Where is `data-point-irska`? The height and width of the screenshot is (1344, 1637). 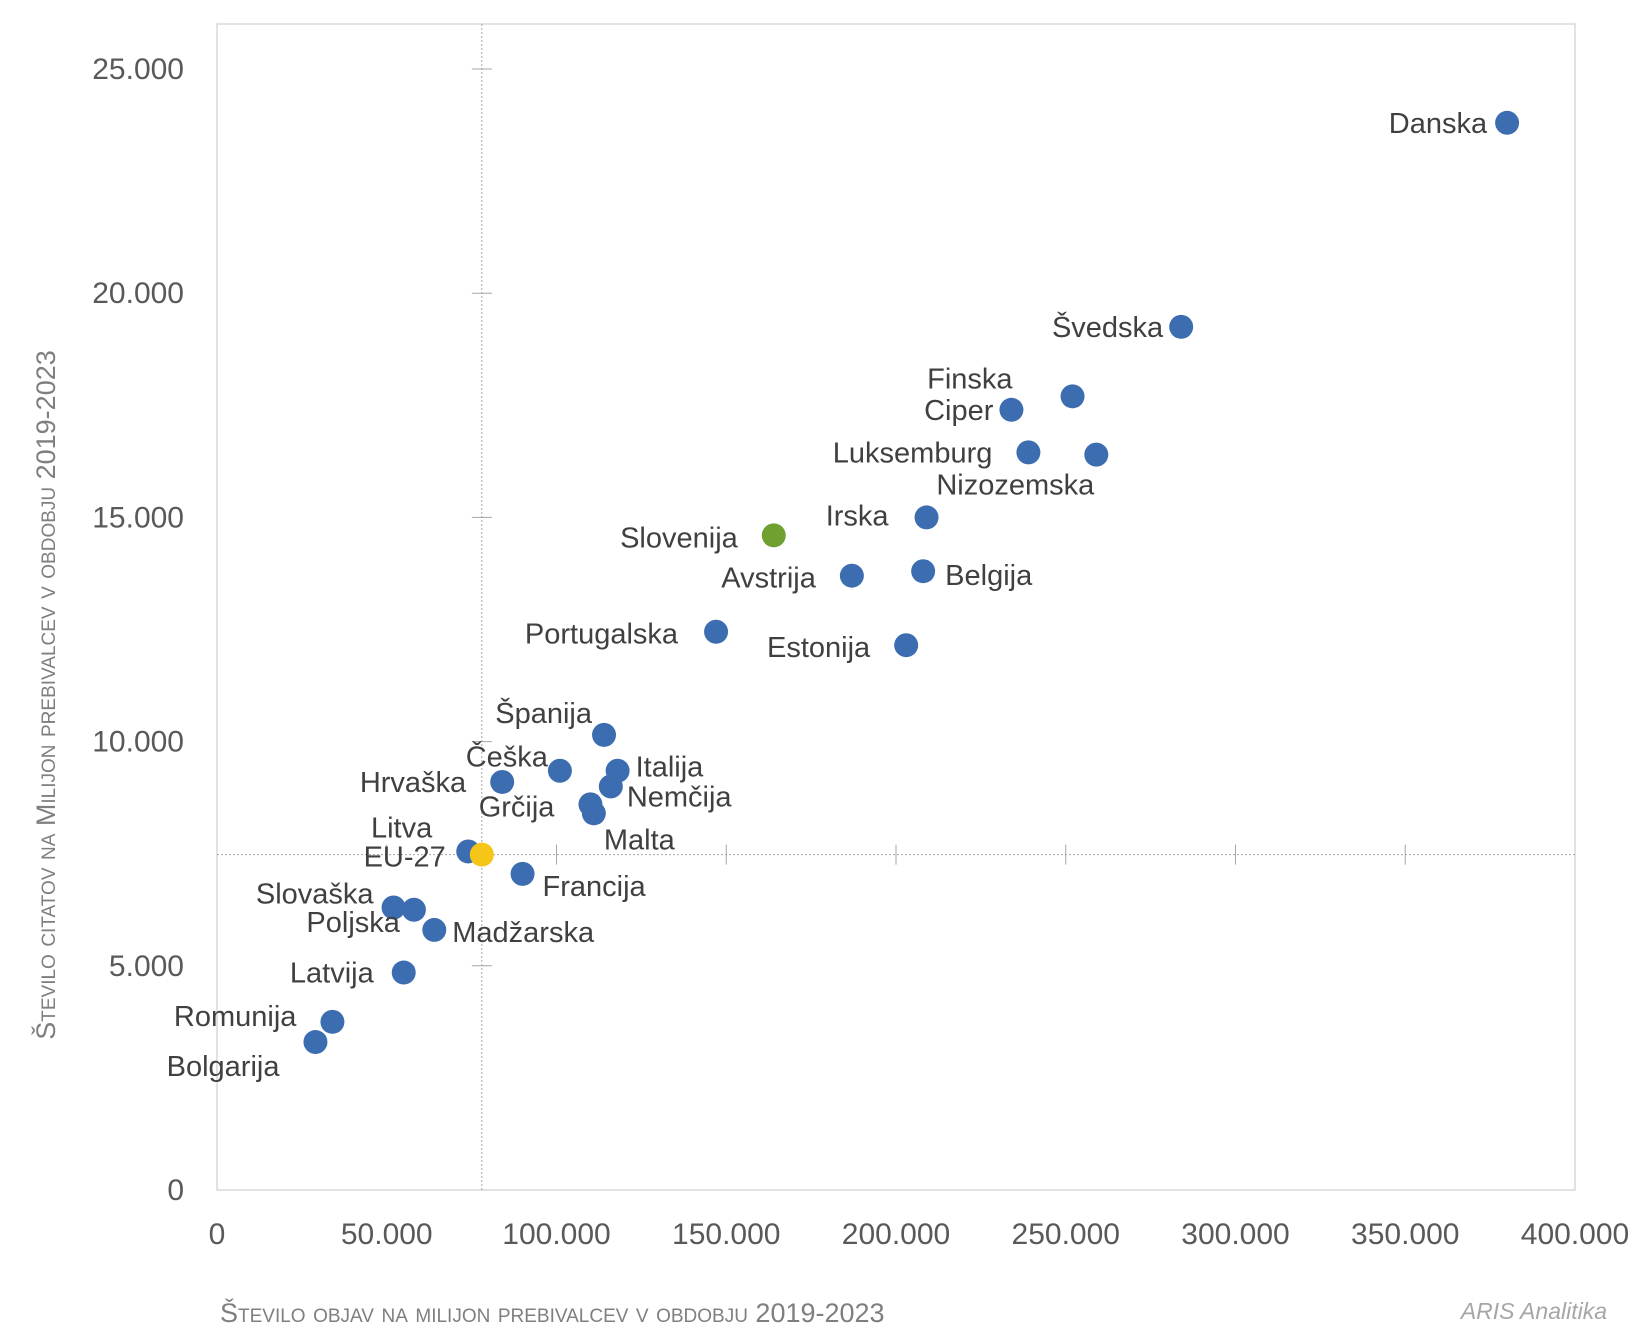
data-point-irska is located at coordinates (926, 517).